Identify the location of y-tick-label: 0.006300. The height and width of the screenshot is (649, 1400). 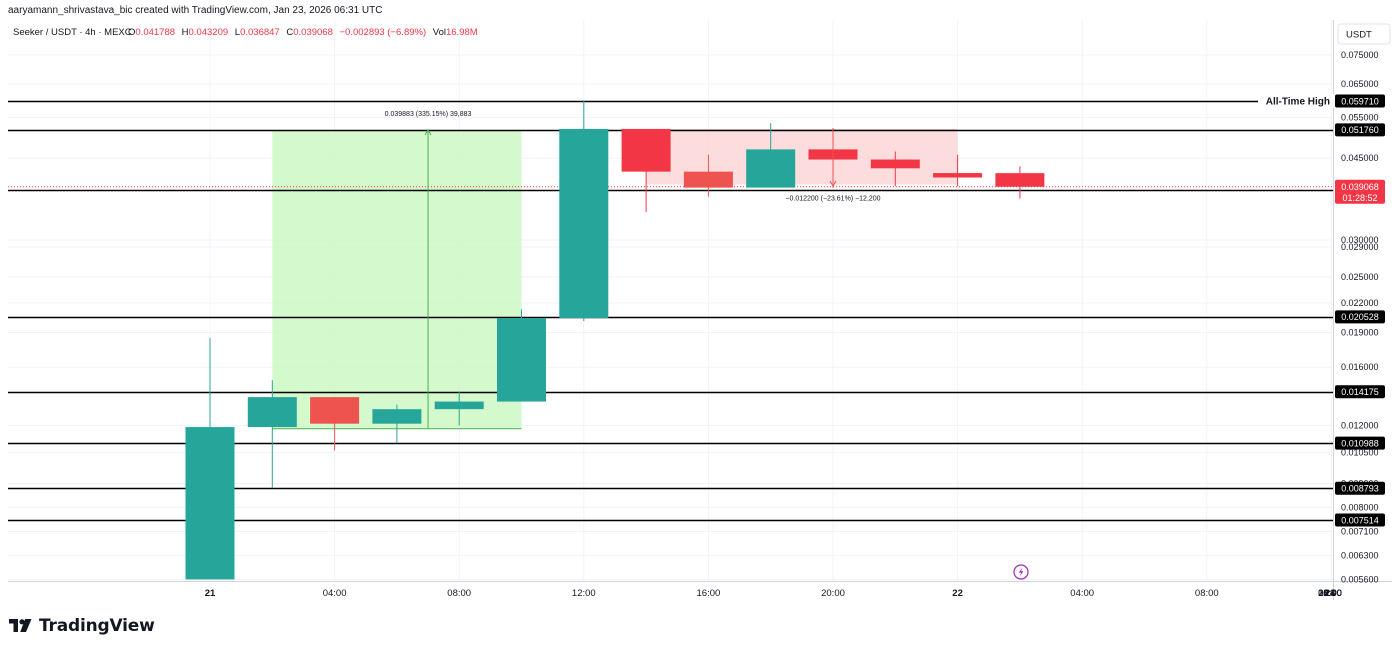
(1360, 556).